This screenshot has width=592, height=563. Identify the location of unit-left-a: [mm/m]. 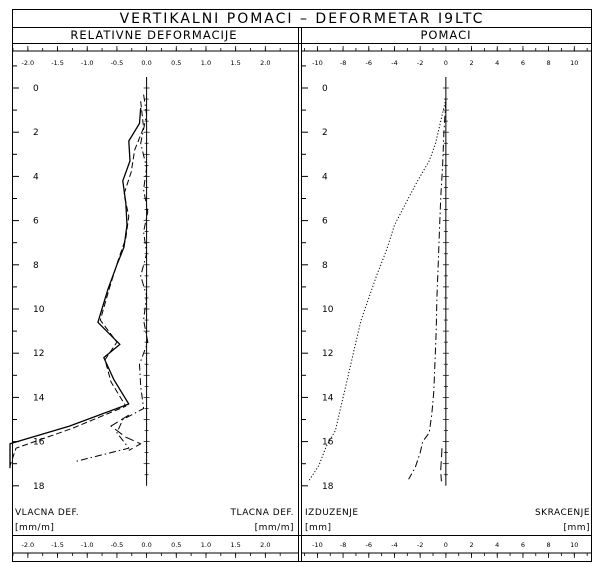
(34, 528).